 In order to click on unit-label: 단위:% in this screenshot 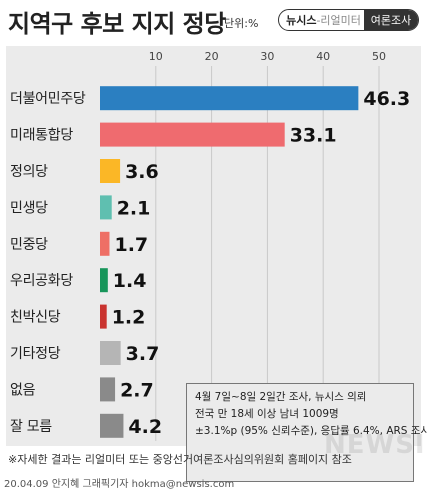, I will do `click(241, 23)`.